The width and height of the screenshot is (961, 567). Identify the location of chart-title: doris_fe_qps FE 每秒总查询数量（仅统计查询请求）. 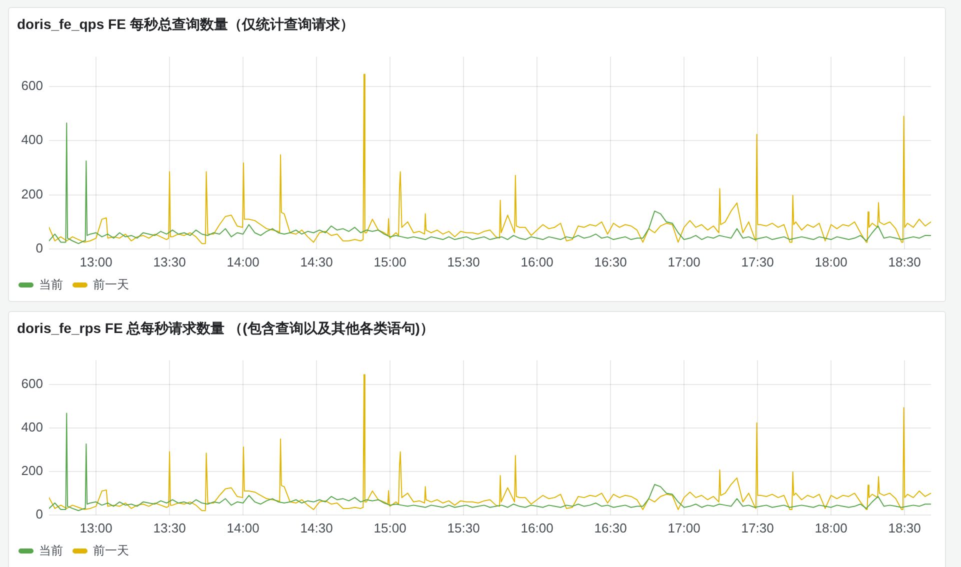
(185, 24).